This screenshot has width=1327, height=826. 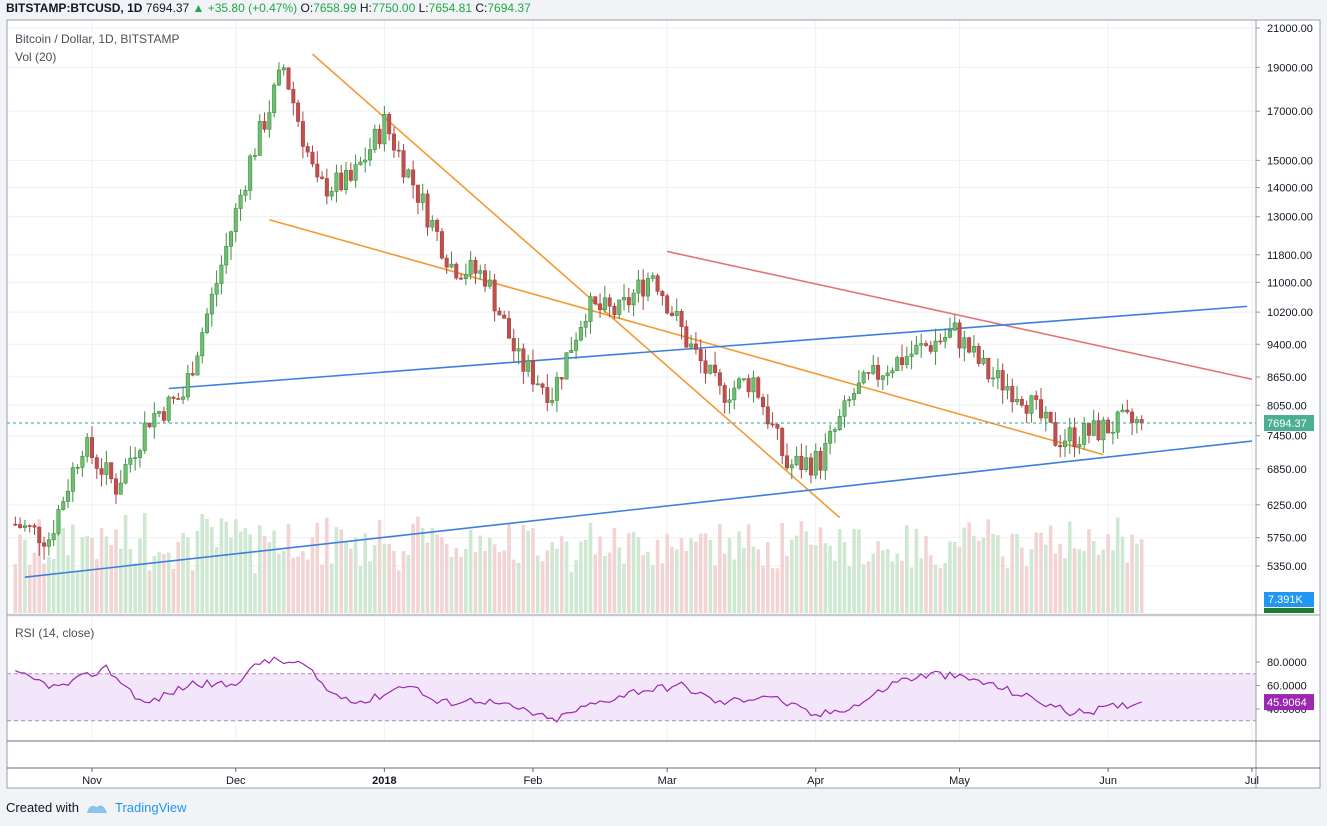 I want to click on price-change: ▲ +35.80 (+0.47%), so click(x=245, y=8).